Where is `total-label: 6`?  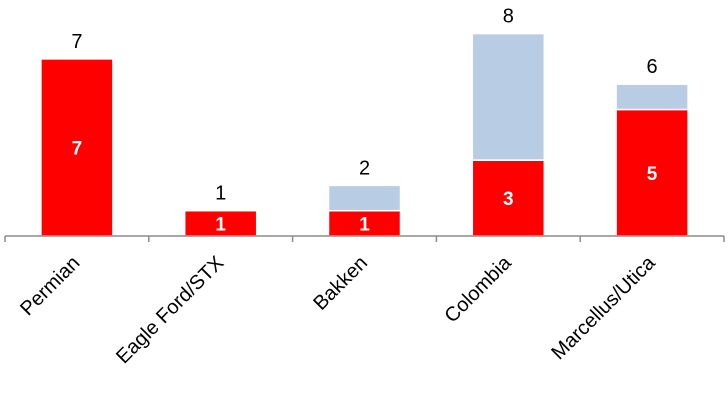
total-label: 6 is located at coordinates (652, 67).